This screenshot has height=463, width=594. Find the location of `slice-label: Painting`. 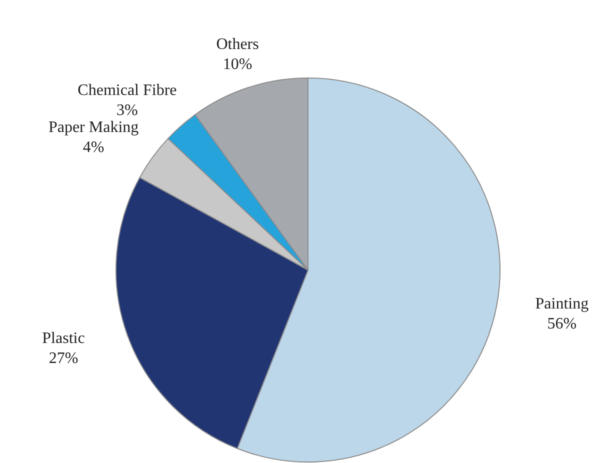

slice-label: Painting is located at coordinates (562, 304).